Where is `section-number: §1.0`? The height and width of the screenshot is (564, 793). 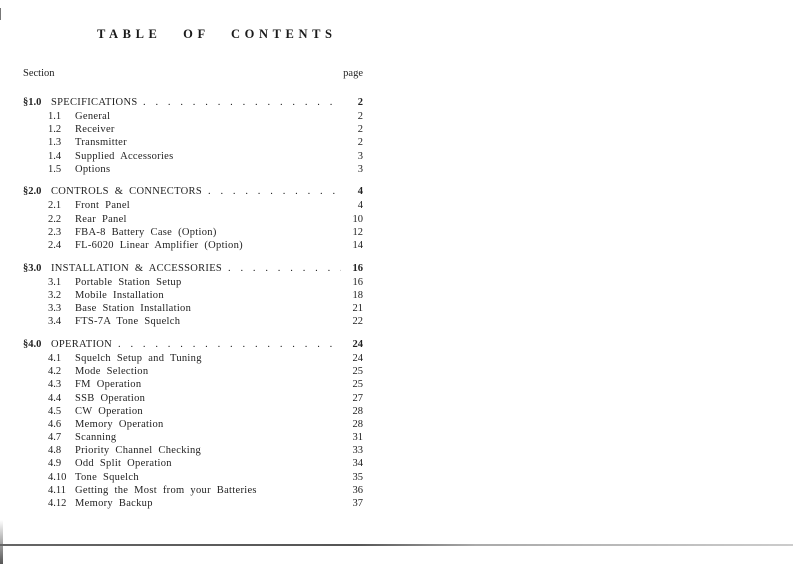 section-number: §1.0 is located at coordinates (32, 102).